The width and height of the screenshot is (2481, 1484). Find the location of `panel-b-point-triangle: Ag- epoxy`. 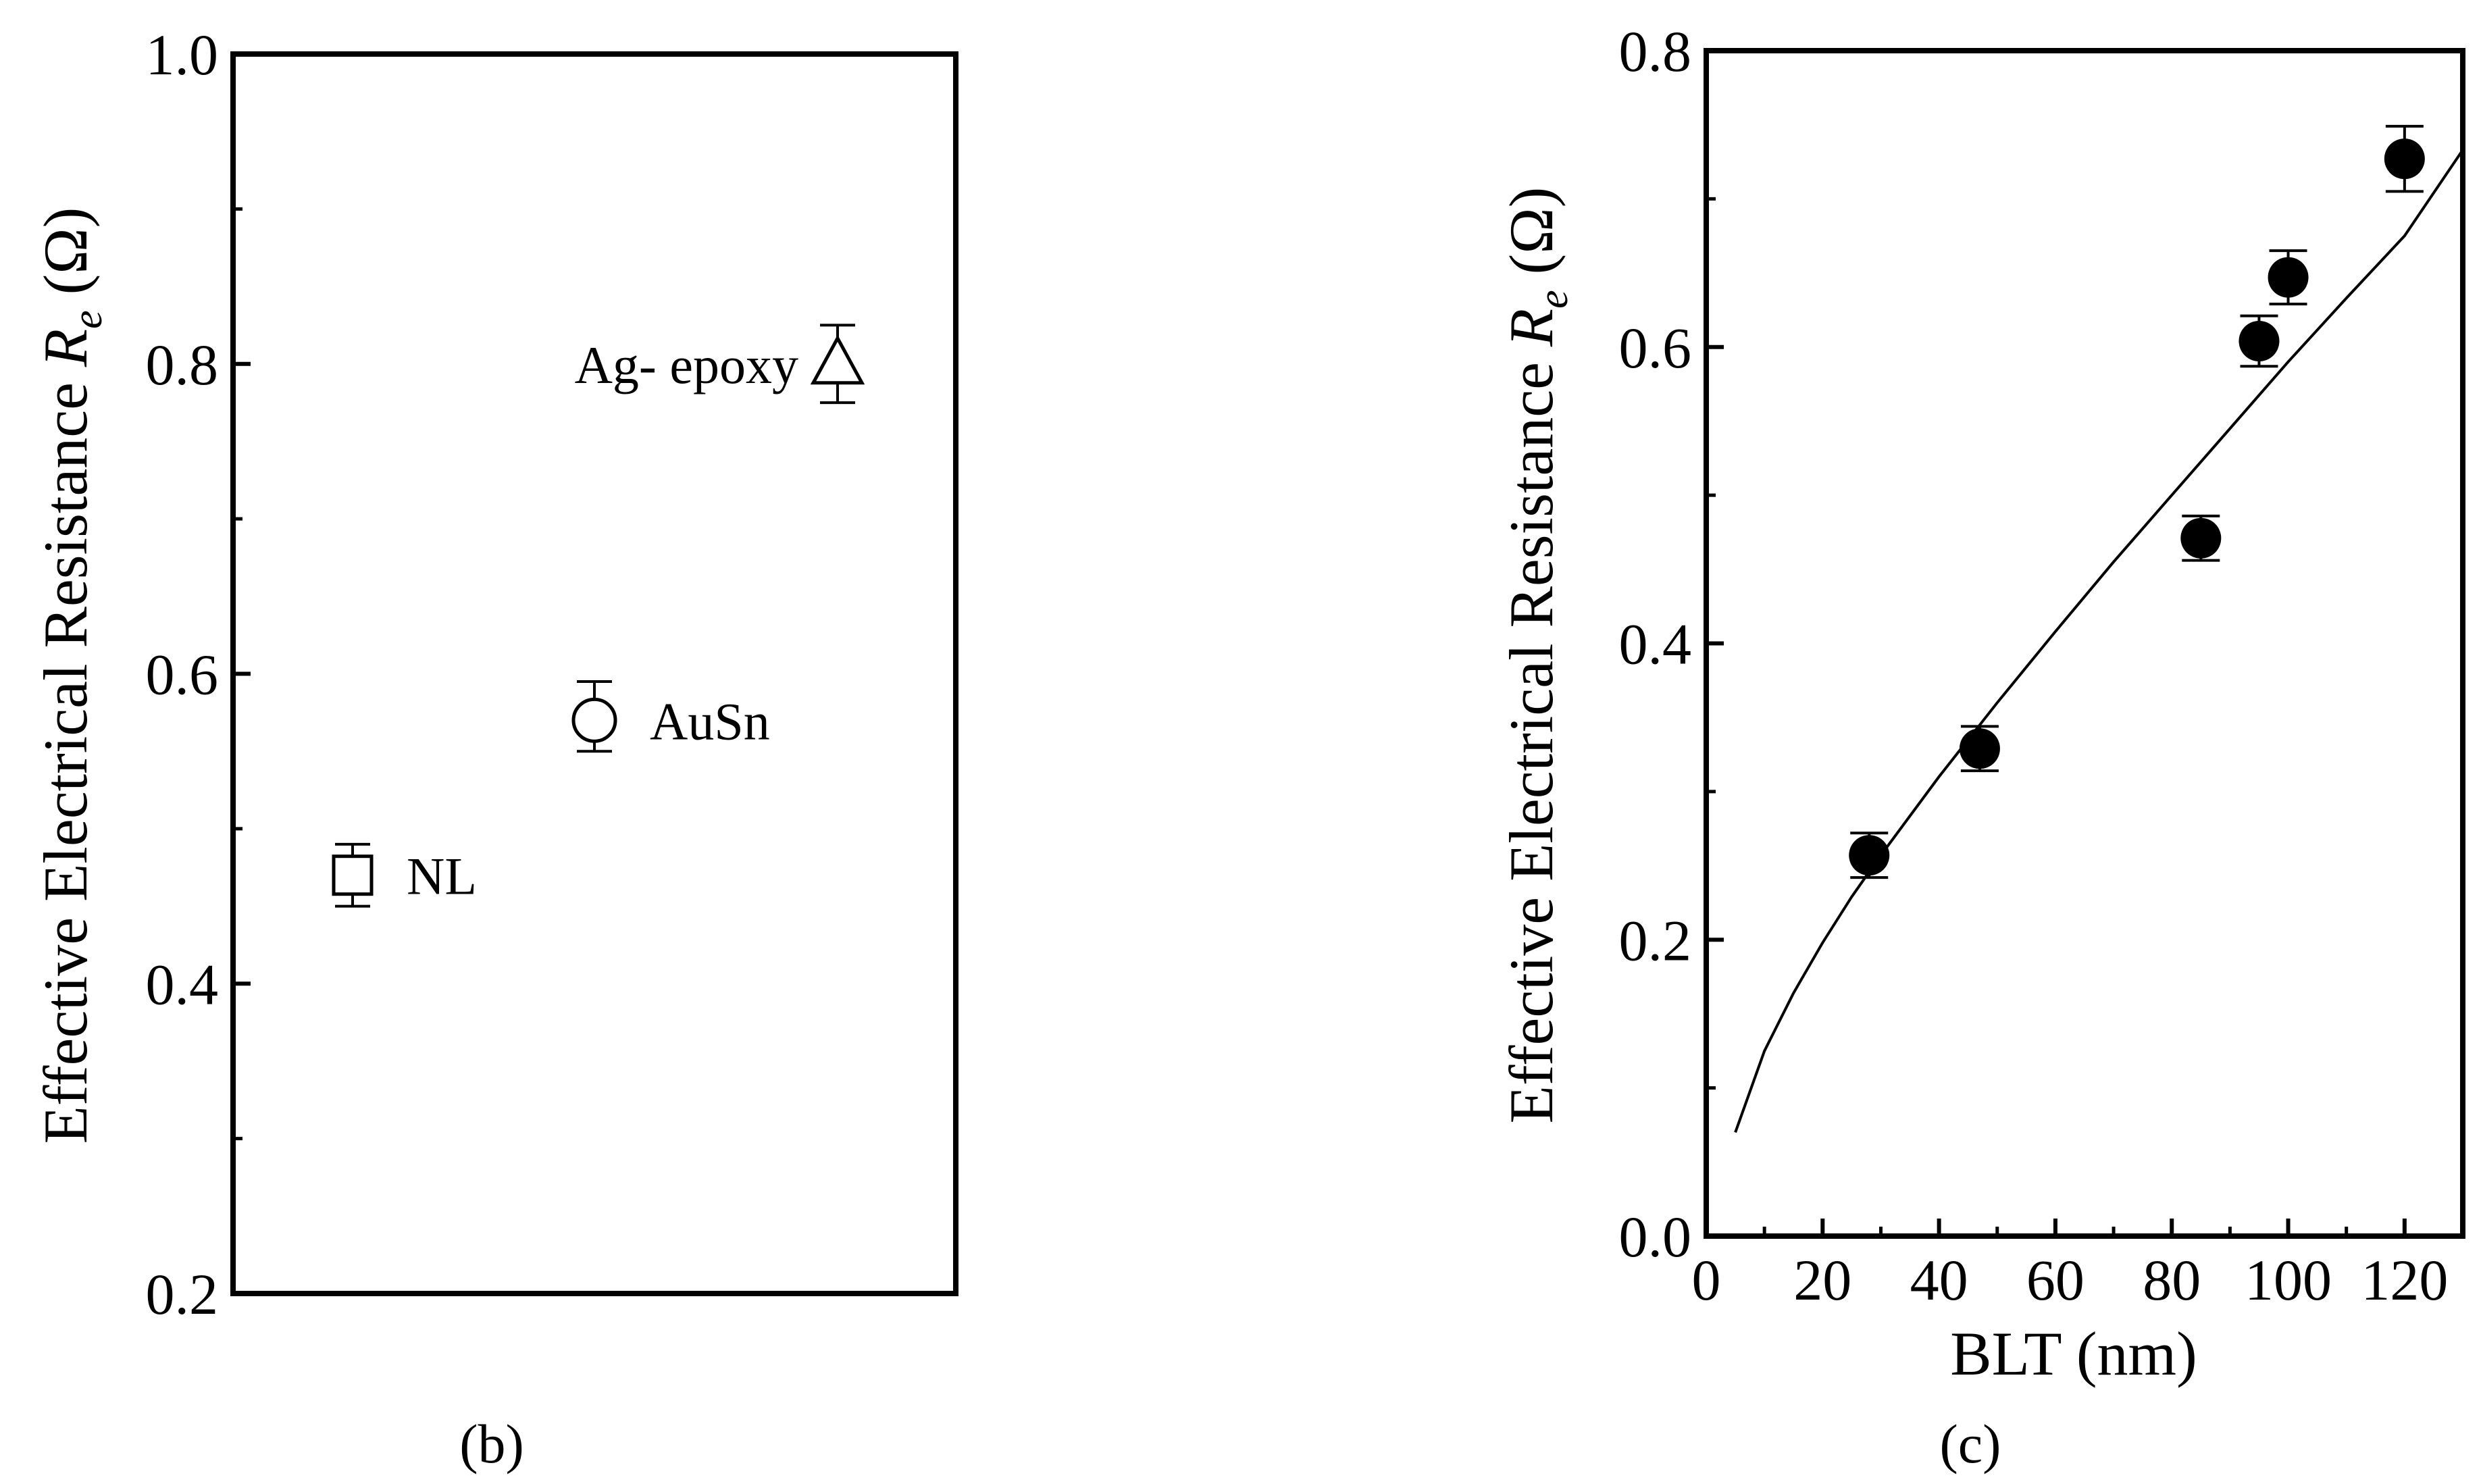

panel-b-point-triangle: Ag- epoxy is located at coordinates (720, 364).